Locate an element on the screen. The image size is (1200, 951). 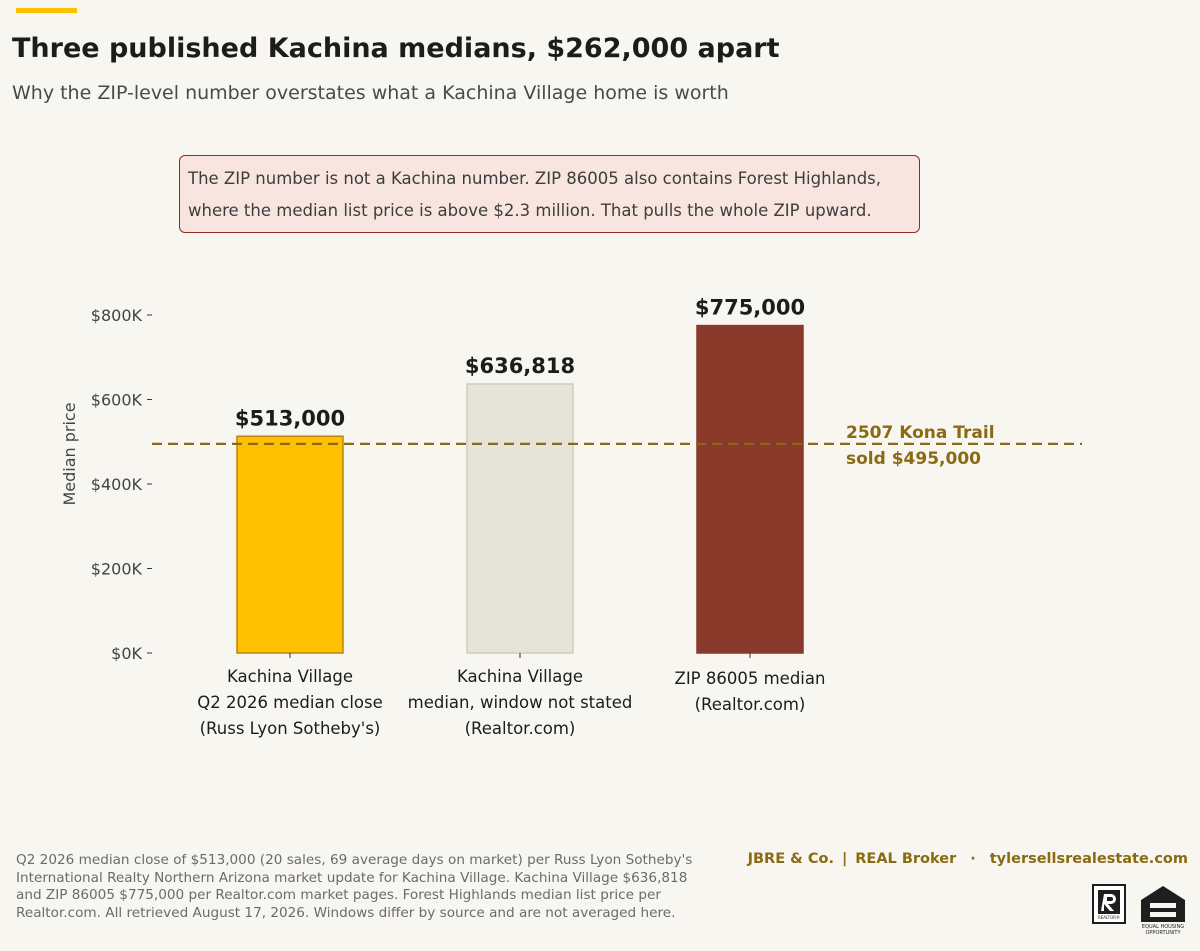
bar-value-label: $775,000 is located at coordinates (750, 308).